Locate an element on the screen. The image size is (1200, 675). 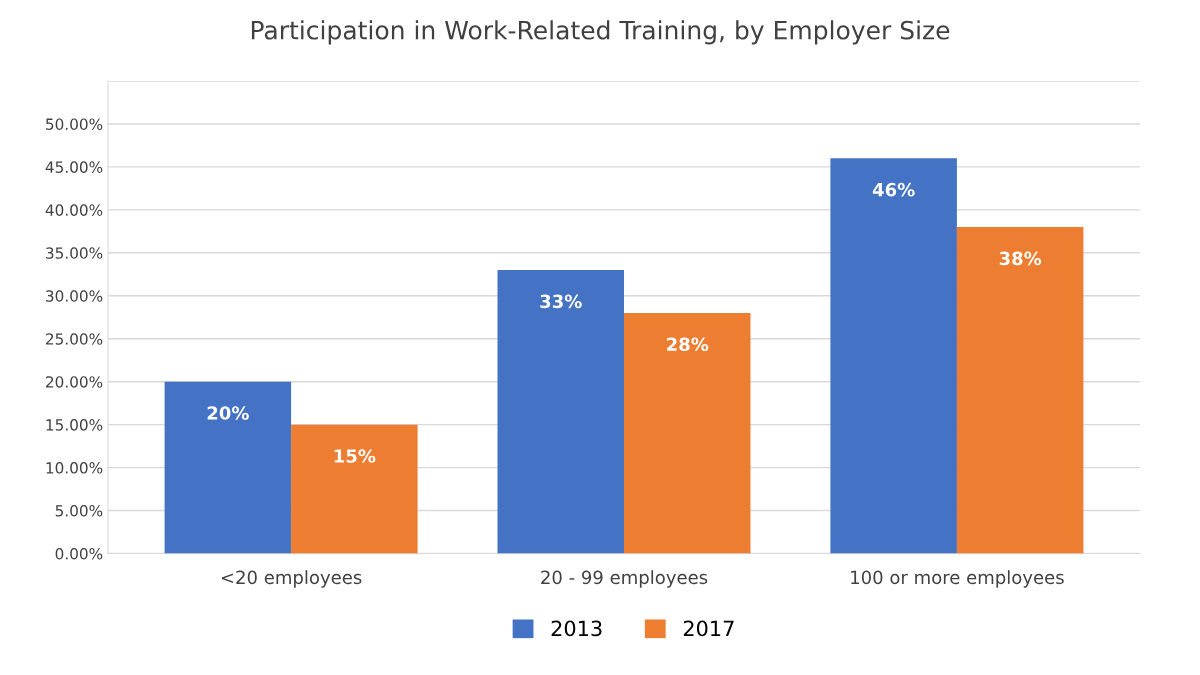
y-tick-label: 25.00% is located at coordinates (74, 339).